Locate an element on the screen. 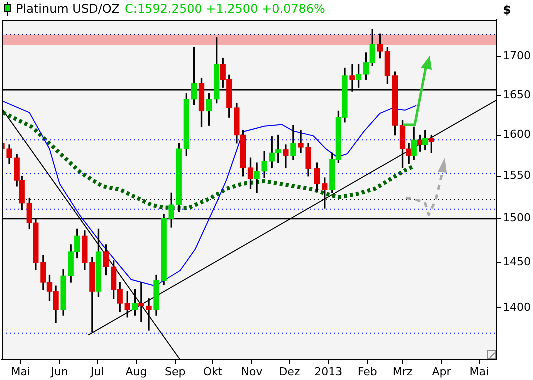 Image resolution: width=533 pixels, height=380 pixels. y-tick-label: 1550 is located at coordinates (517, 175).